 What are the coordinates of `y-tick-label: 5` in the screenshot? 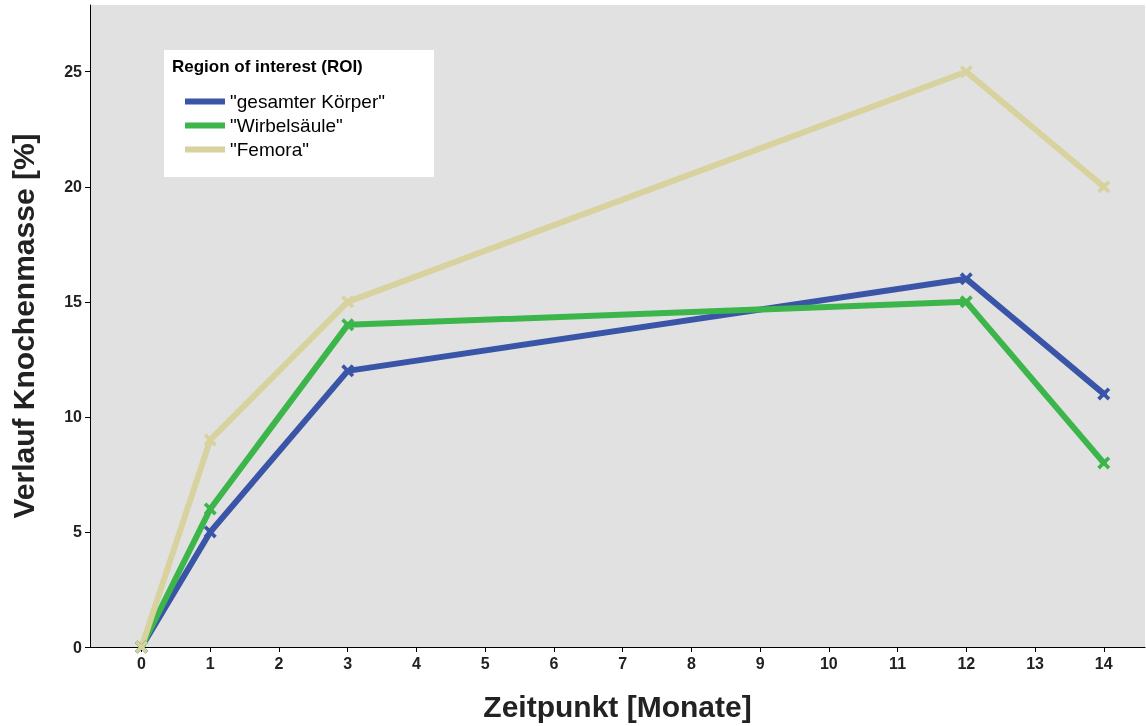 It's located at (78, 532).